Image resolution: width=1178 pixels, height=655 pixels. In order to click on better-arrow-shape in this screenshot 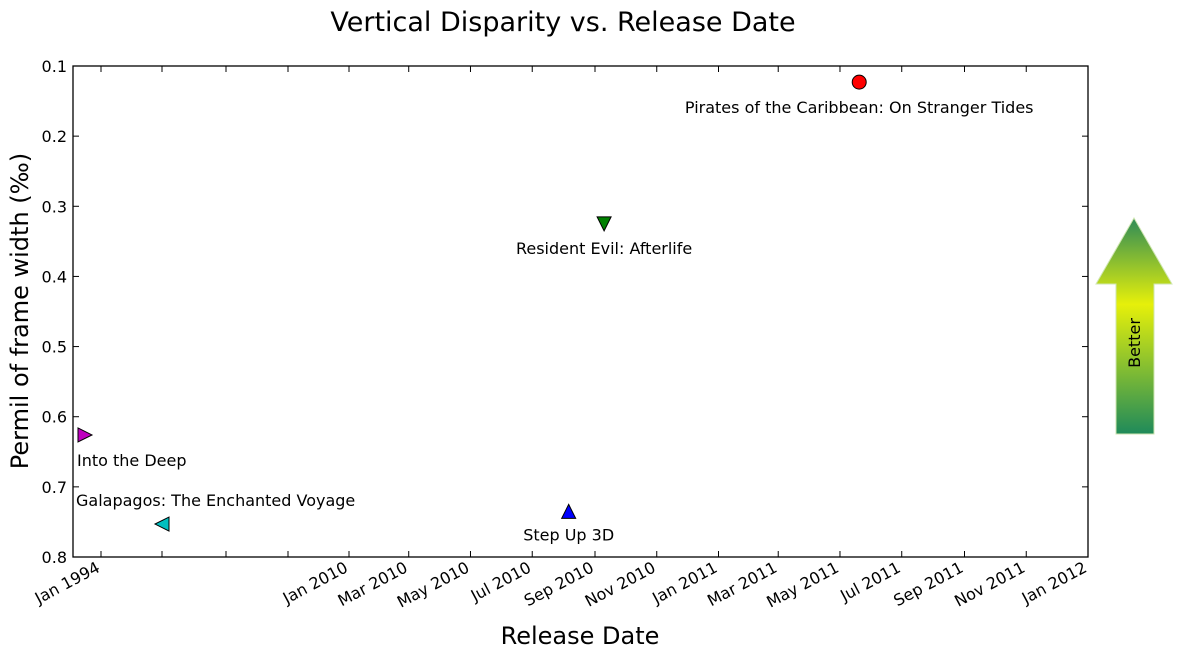, I will do `click(1134, 325)`.